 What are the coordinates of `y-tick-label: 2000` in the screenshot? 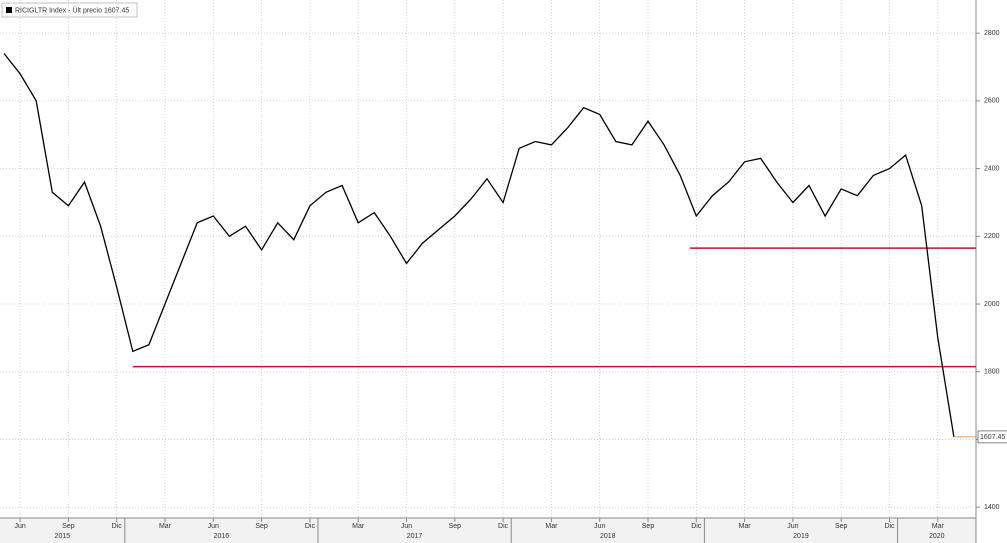 It's located at (992, 304).